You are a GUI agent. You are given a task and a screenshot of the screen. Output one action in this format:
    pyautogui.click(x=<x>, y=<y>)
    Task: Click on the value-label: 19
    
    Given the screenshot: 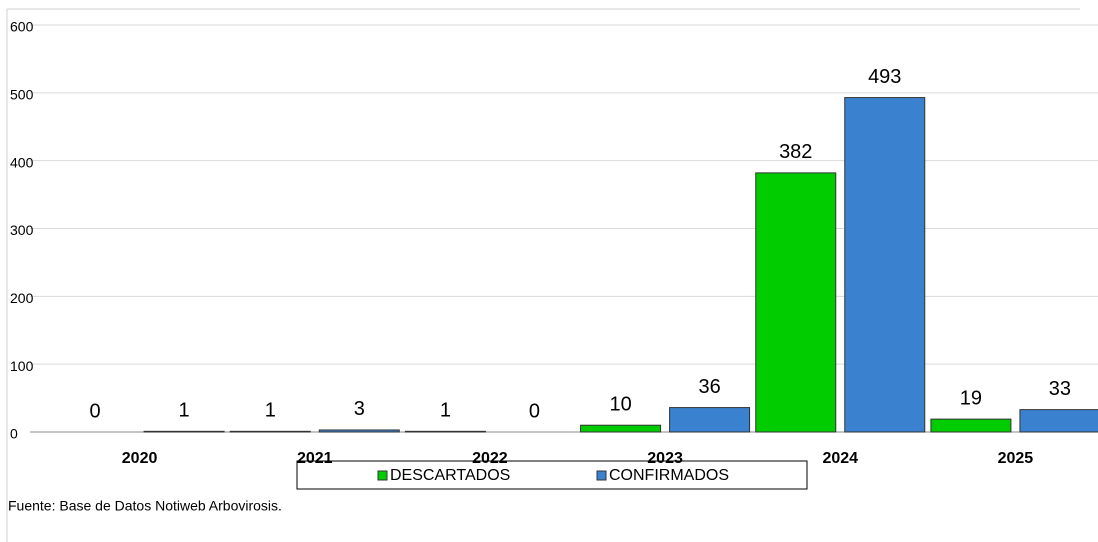 What is the action you would take?
    pyautogui.click(x=971, y=398)
    